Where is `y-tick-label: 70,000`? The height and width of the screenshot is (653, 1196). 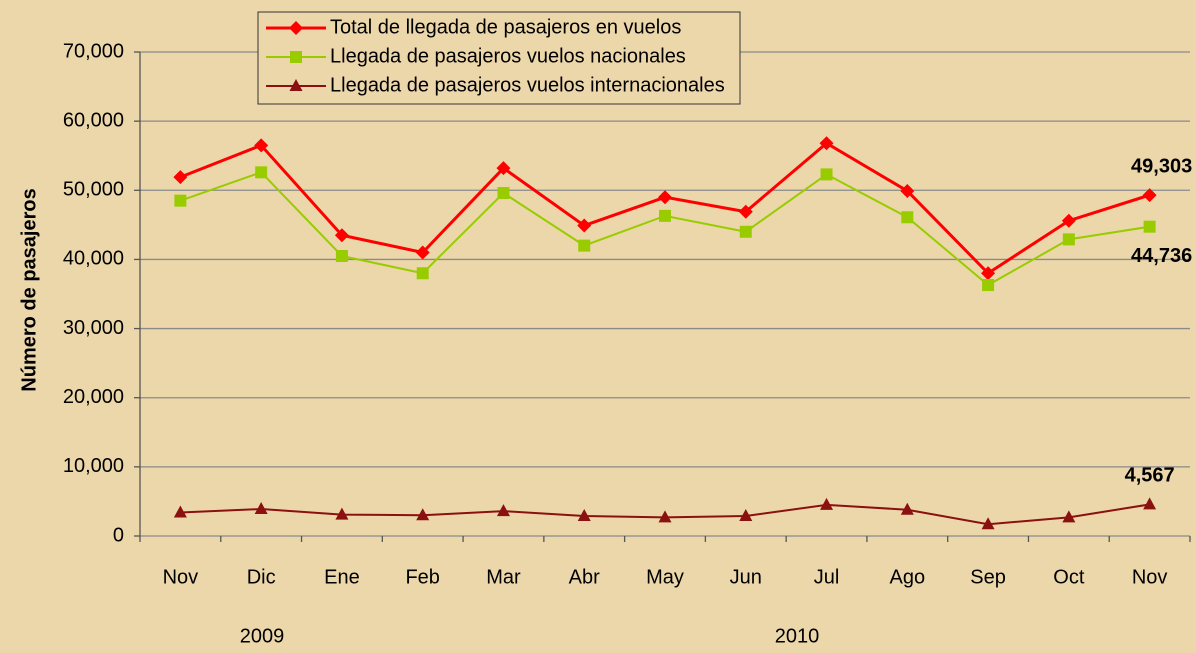 y-tick-label: 70,000 is located at coordinates (93, 51).